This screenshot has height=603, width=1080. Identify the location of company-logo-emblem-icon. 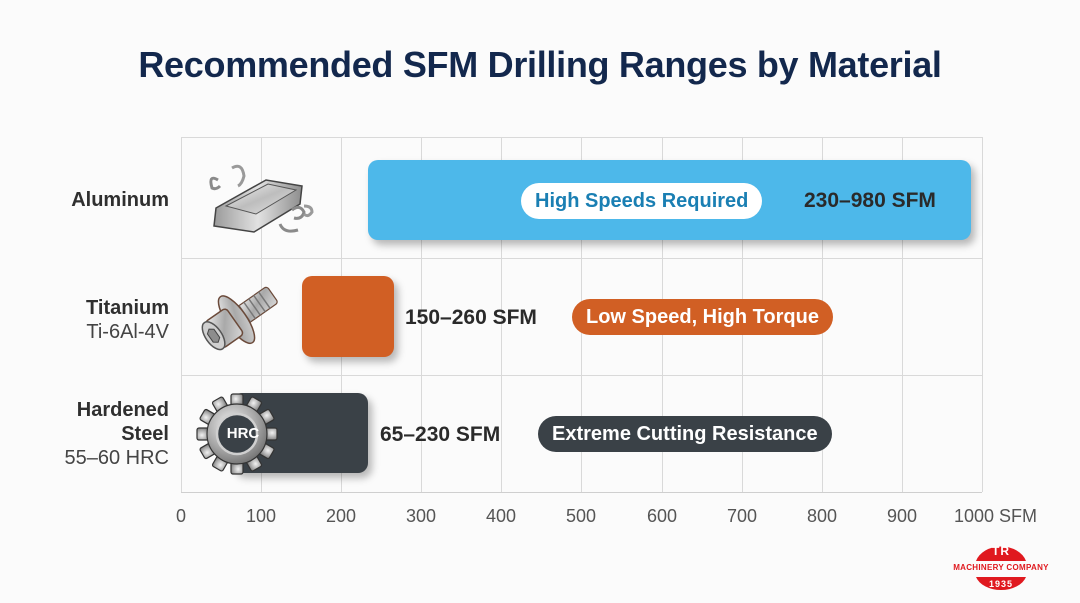
(1001, 568).